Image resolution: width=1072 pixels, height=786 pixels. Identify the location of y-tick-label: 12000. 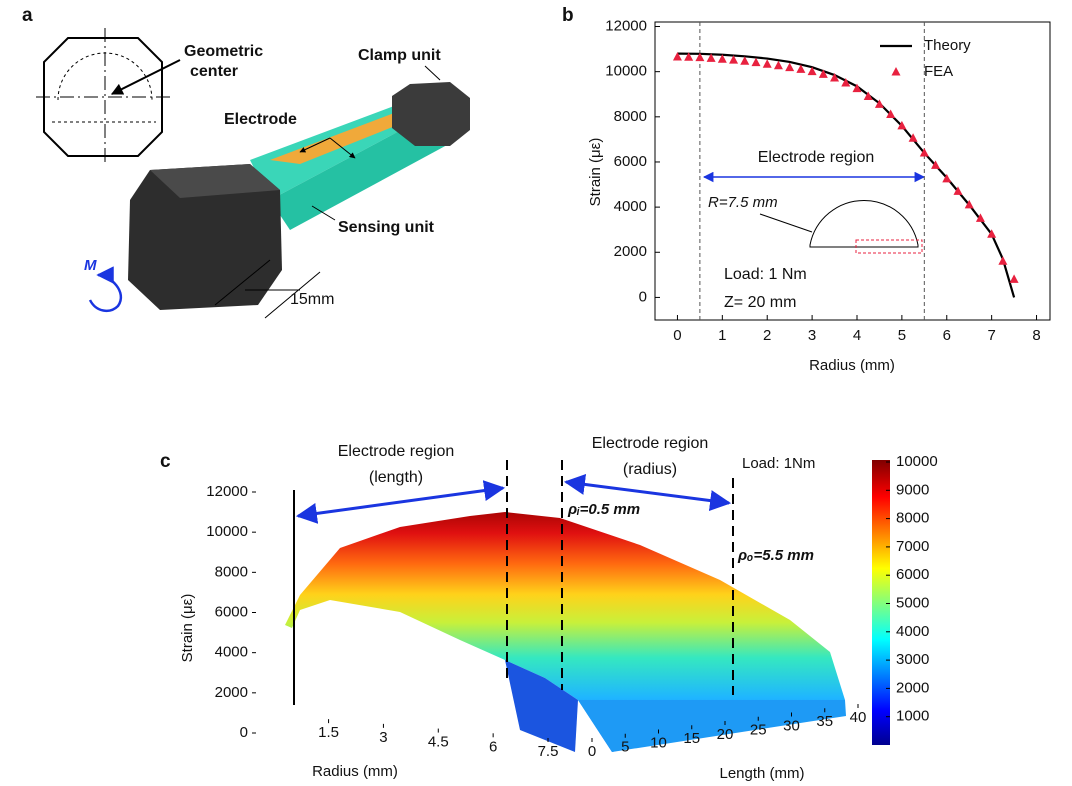
(626, 25).